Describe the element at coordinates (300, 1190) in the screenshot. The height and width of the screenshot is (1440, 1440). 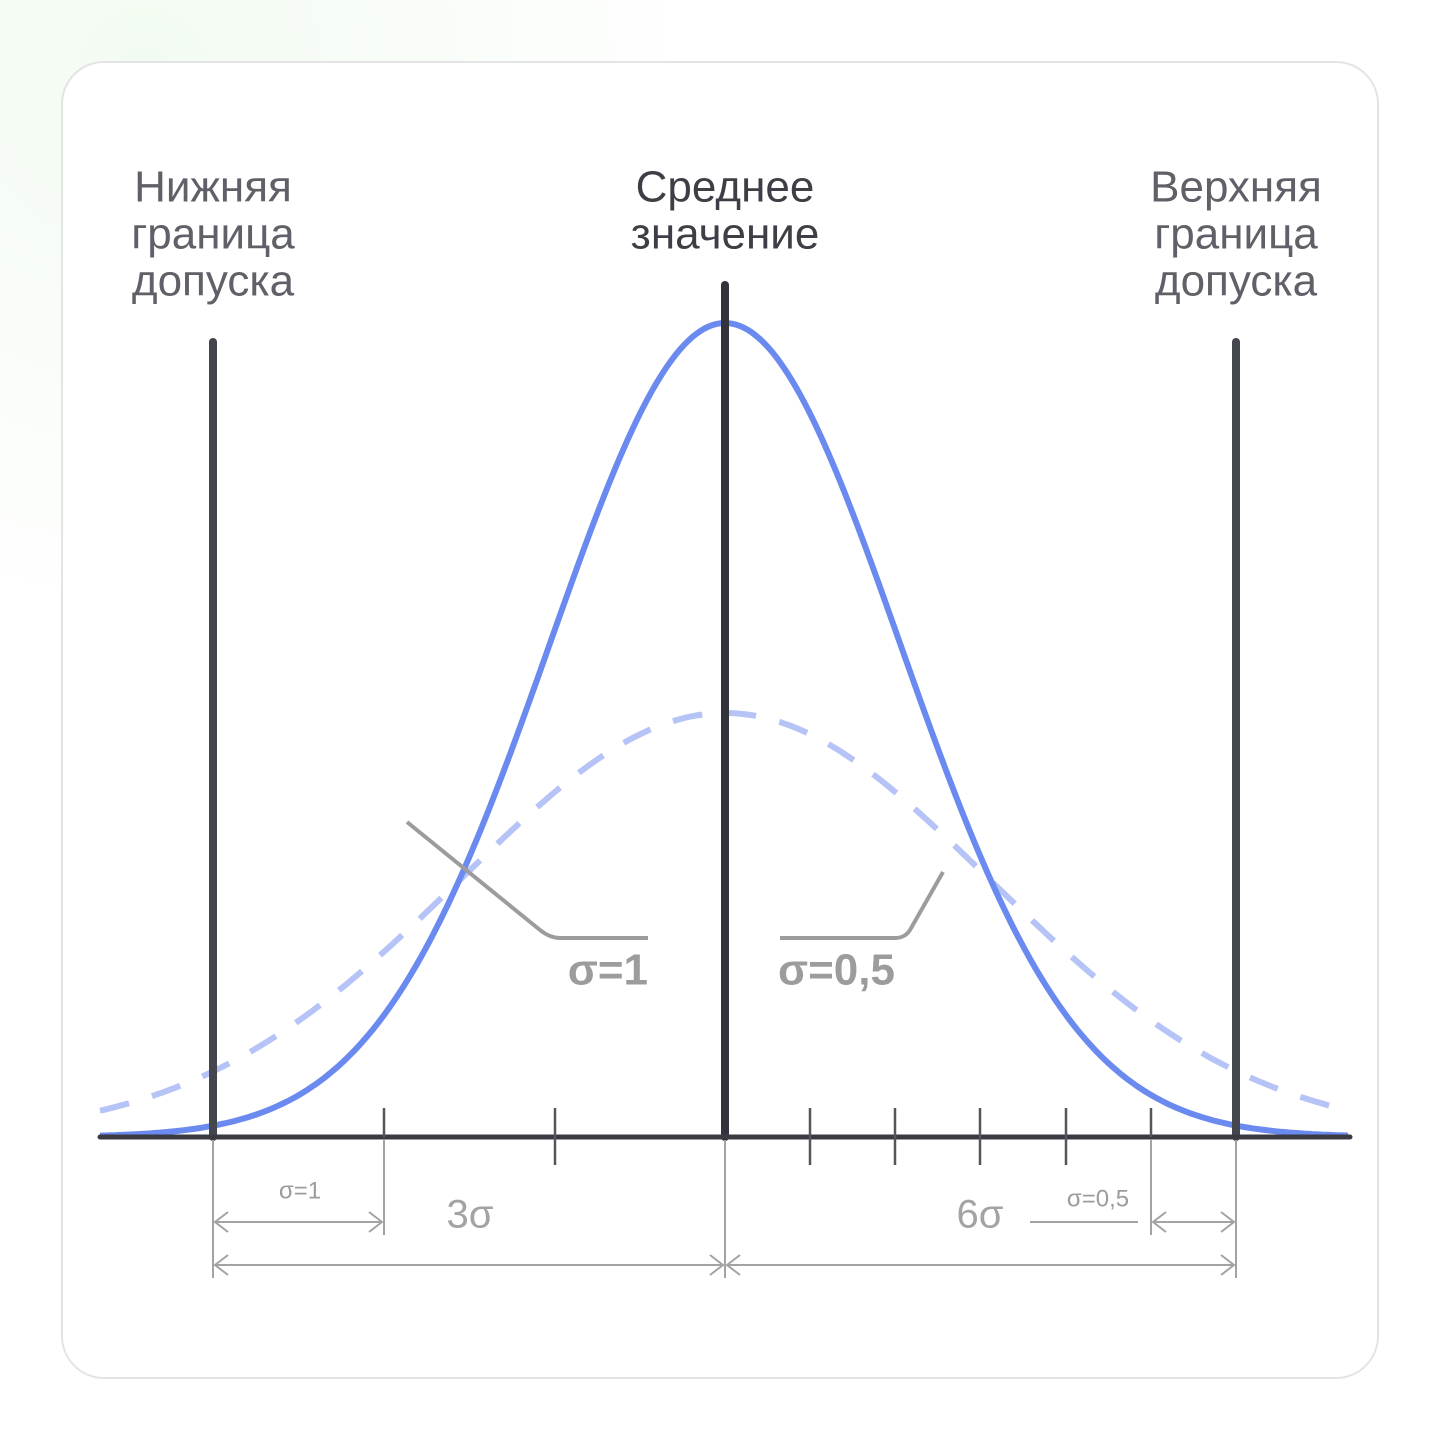
I see `dimension-label: σ=1` at that location.